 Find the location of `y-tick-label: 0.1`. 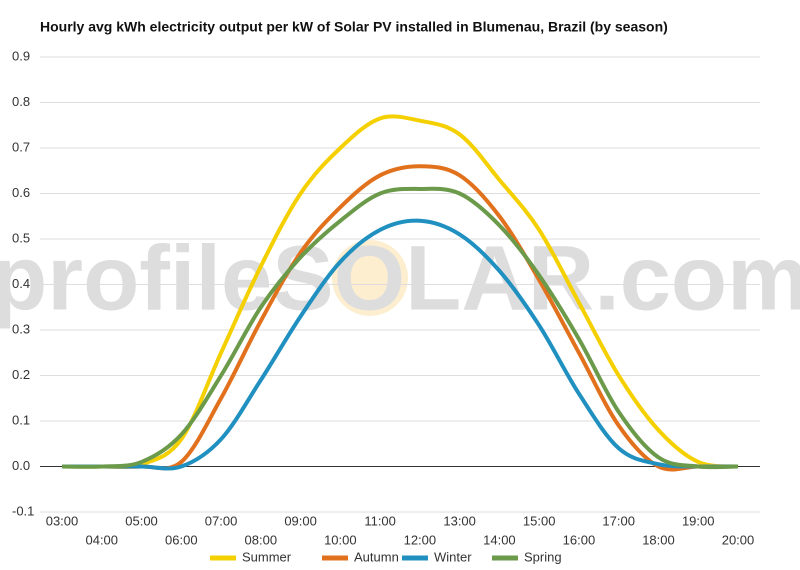

y-tick-label: 0.1 is located at coordinates (21, 419).